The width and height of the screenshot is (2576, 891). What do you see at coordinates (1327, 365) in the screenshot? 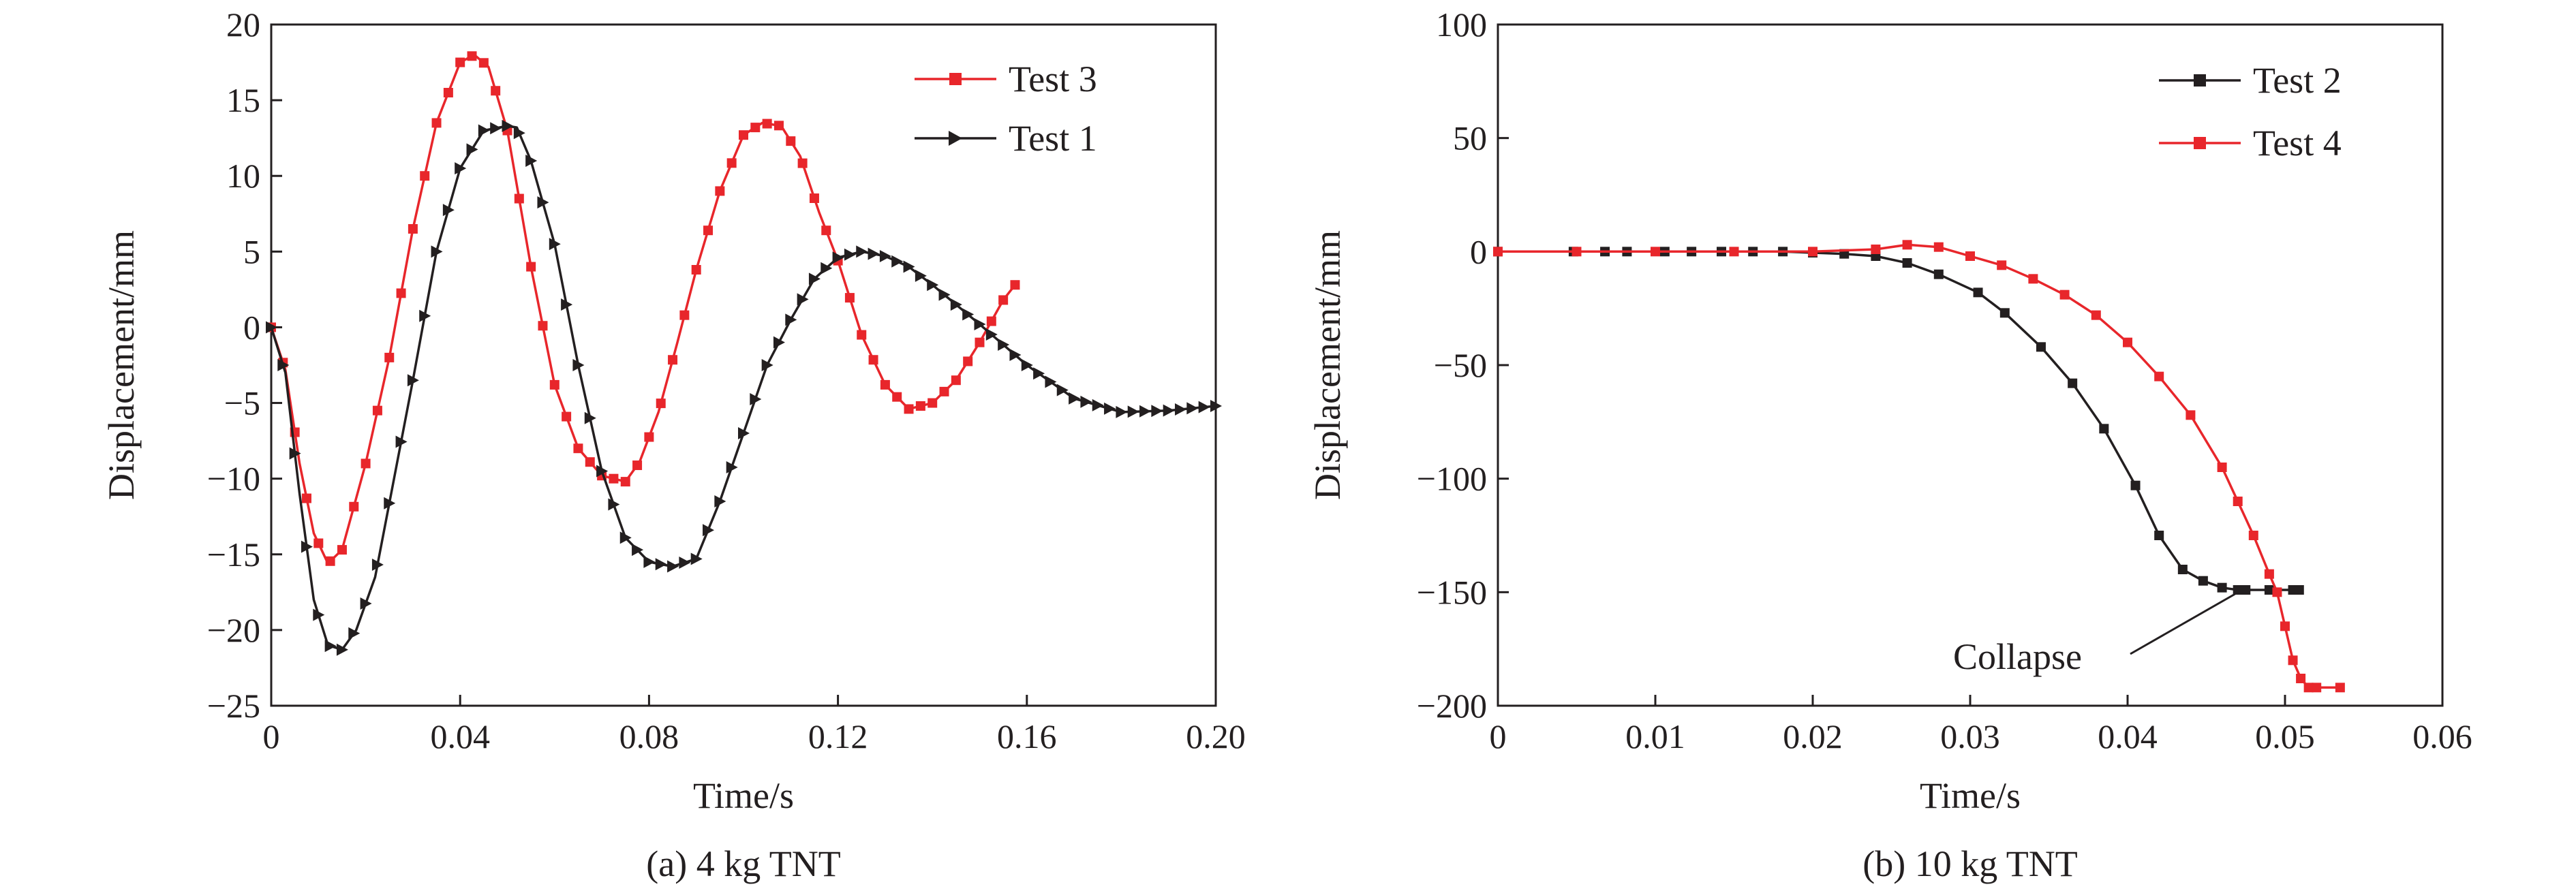
I see `panel-b-y-axis-title: Displacement/mm` at bounding box center [1327, 365].